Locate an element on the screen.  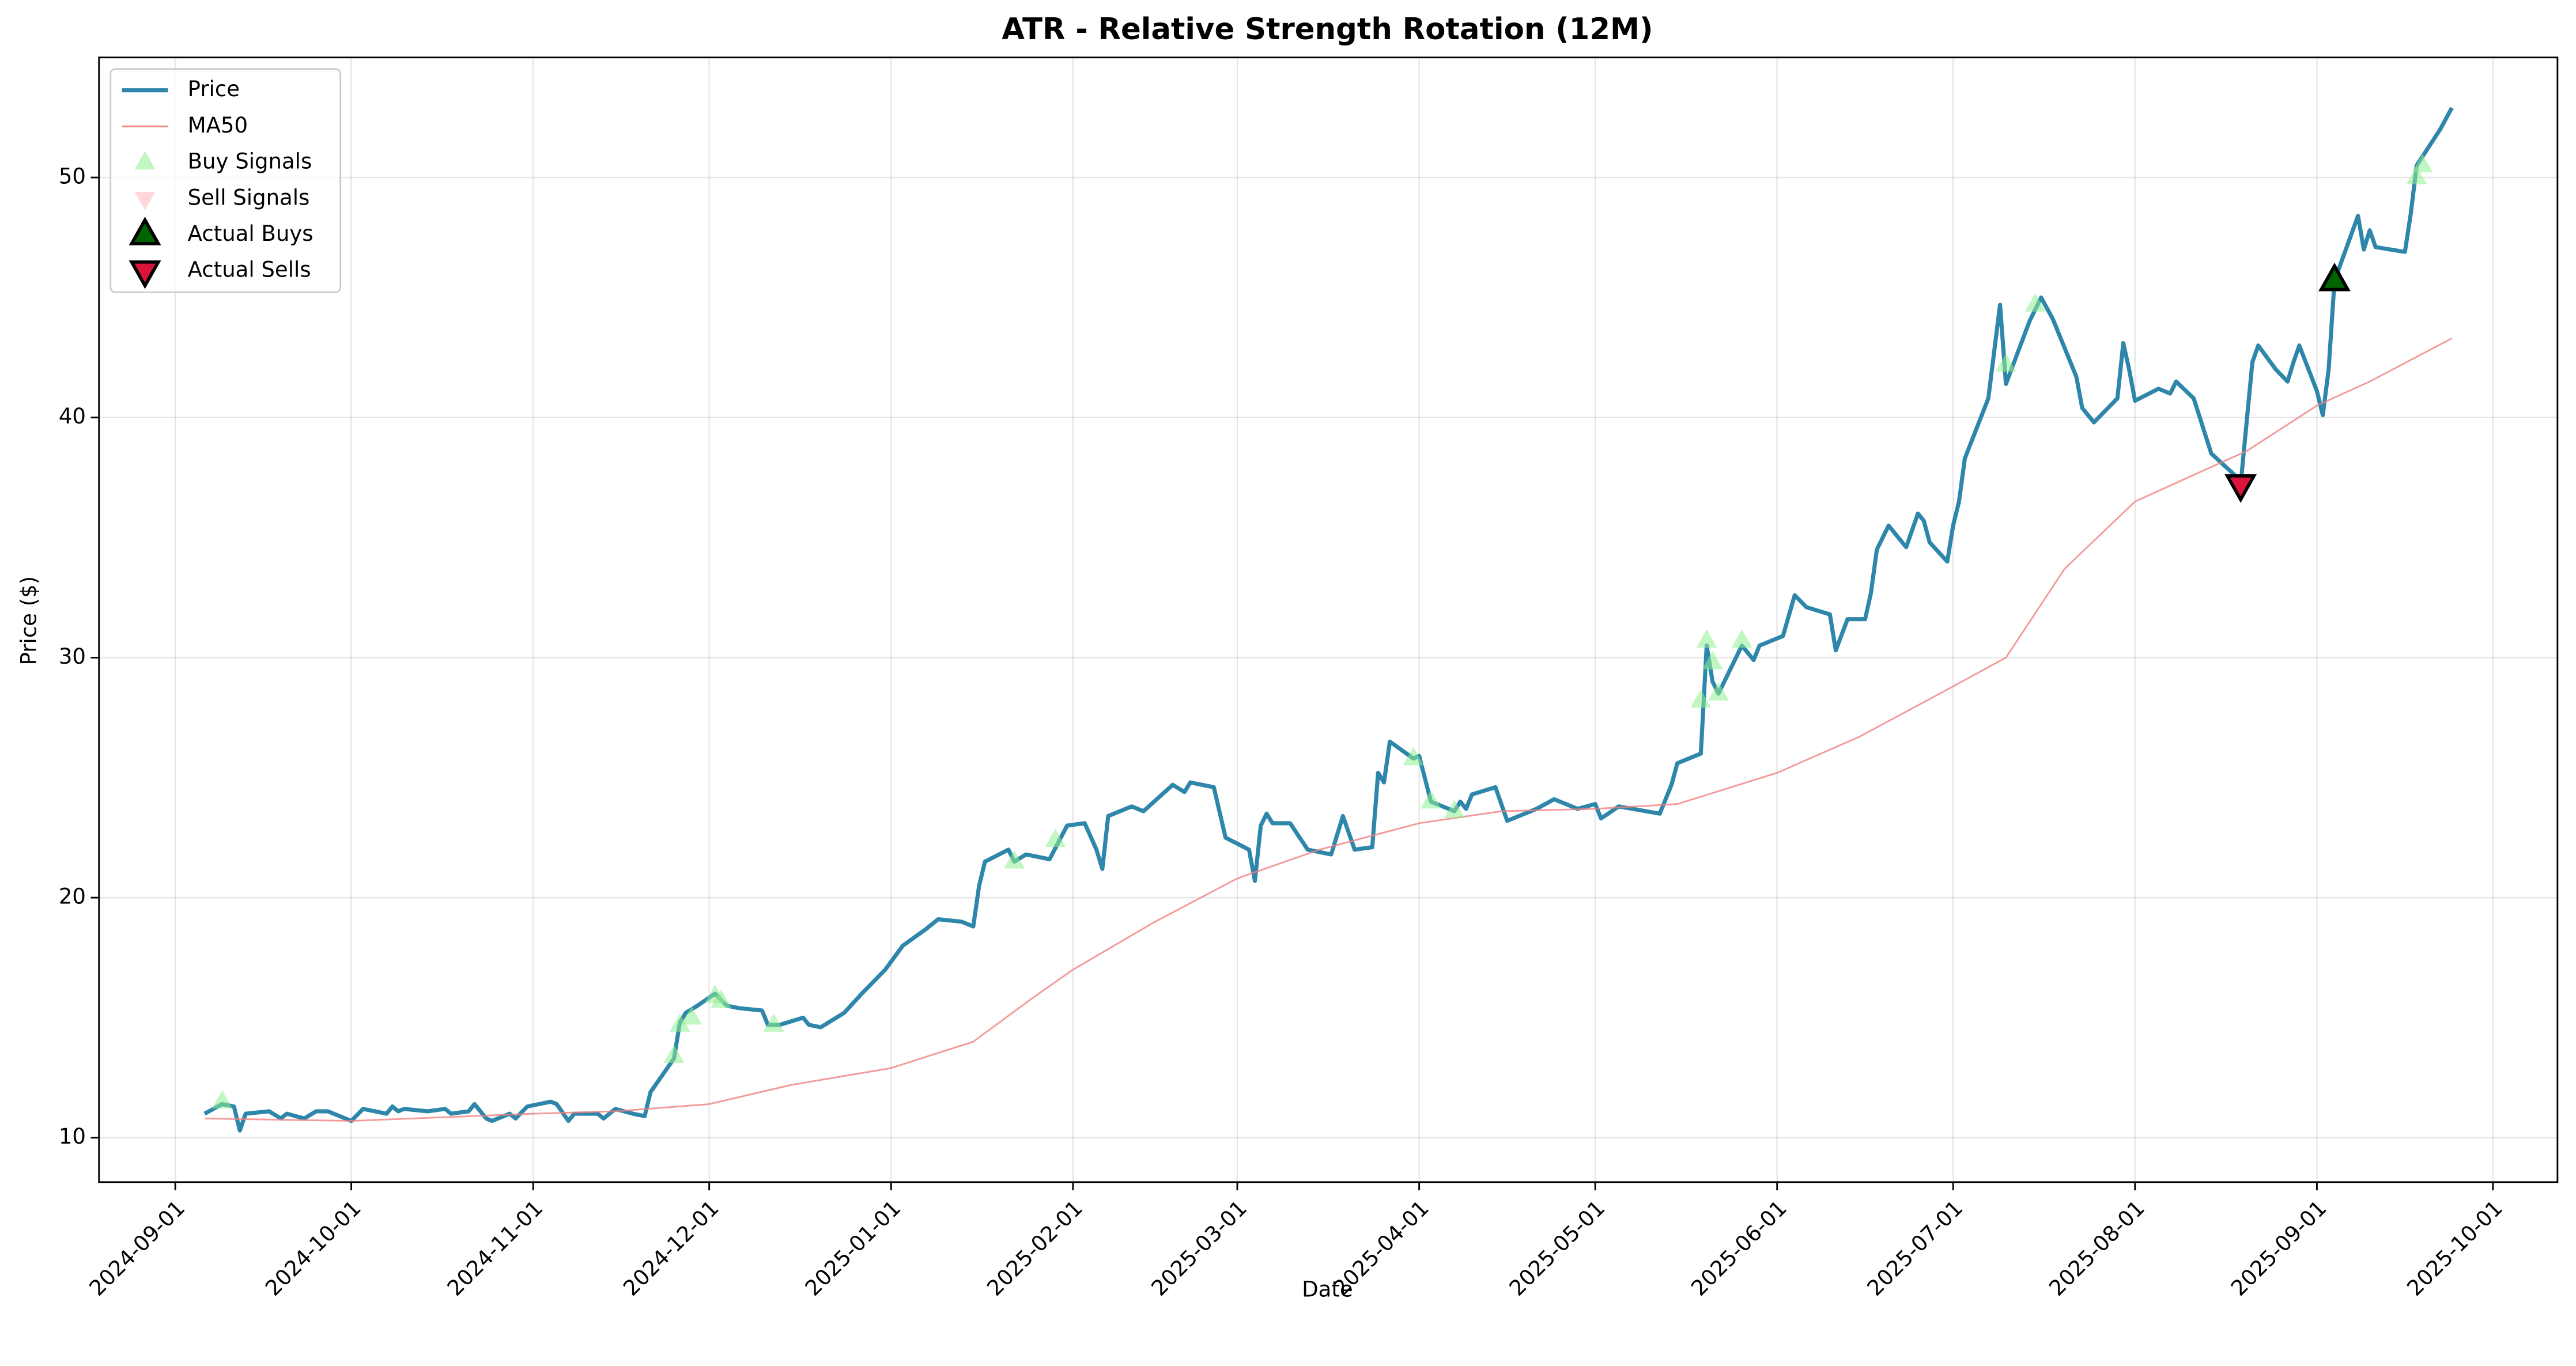
y-tick-label: 40 is located at coordinates (72, 416).